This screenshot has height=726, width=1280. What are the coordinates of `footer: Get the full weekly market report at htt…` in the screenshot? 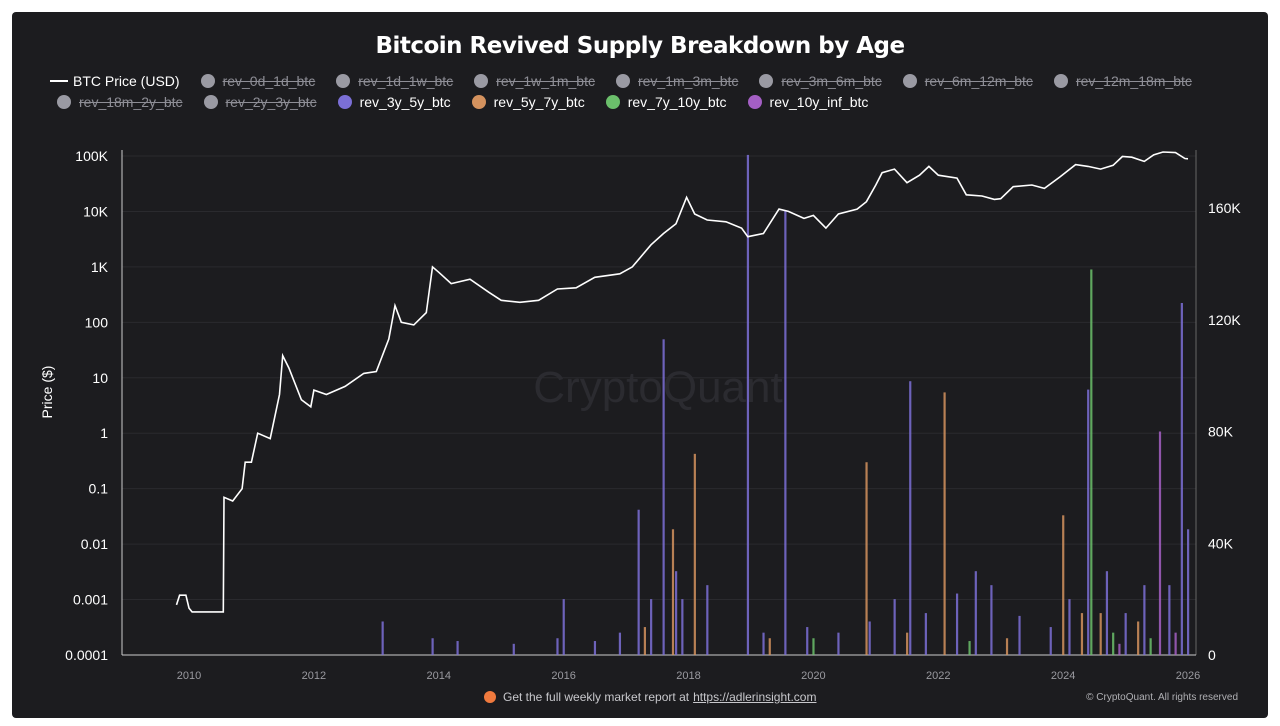 It's located at (650, 697).